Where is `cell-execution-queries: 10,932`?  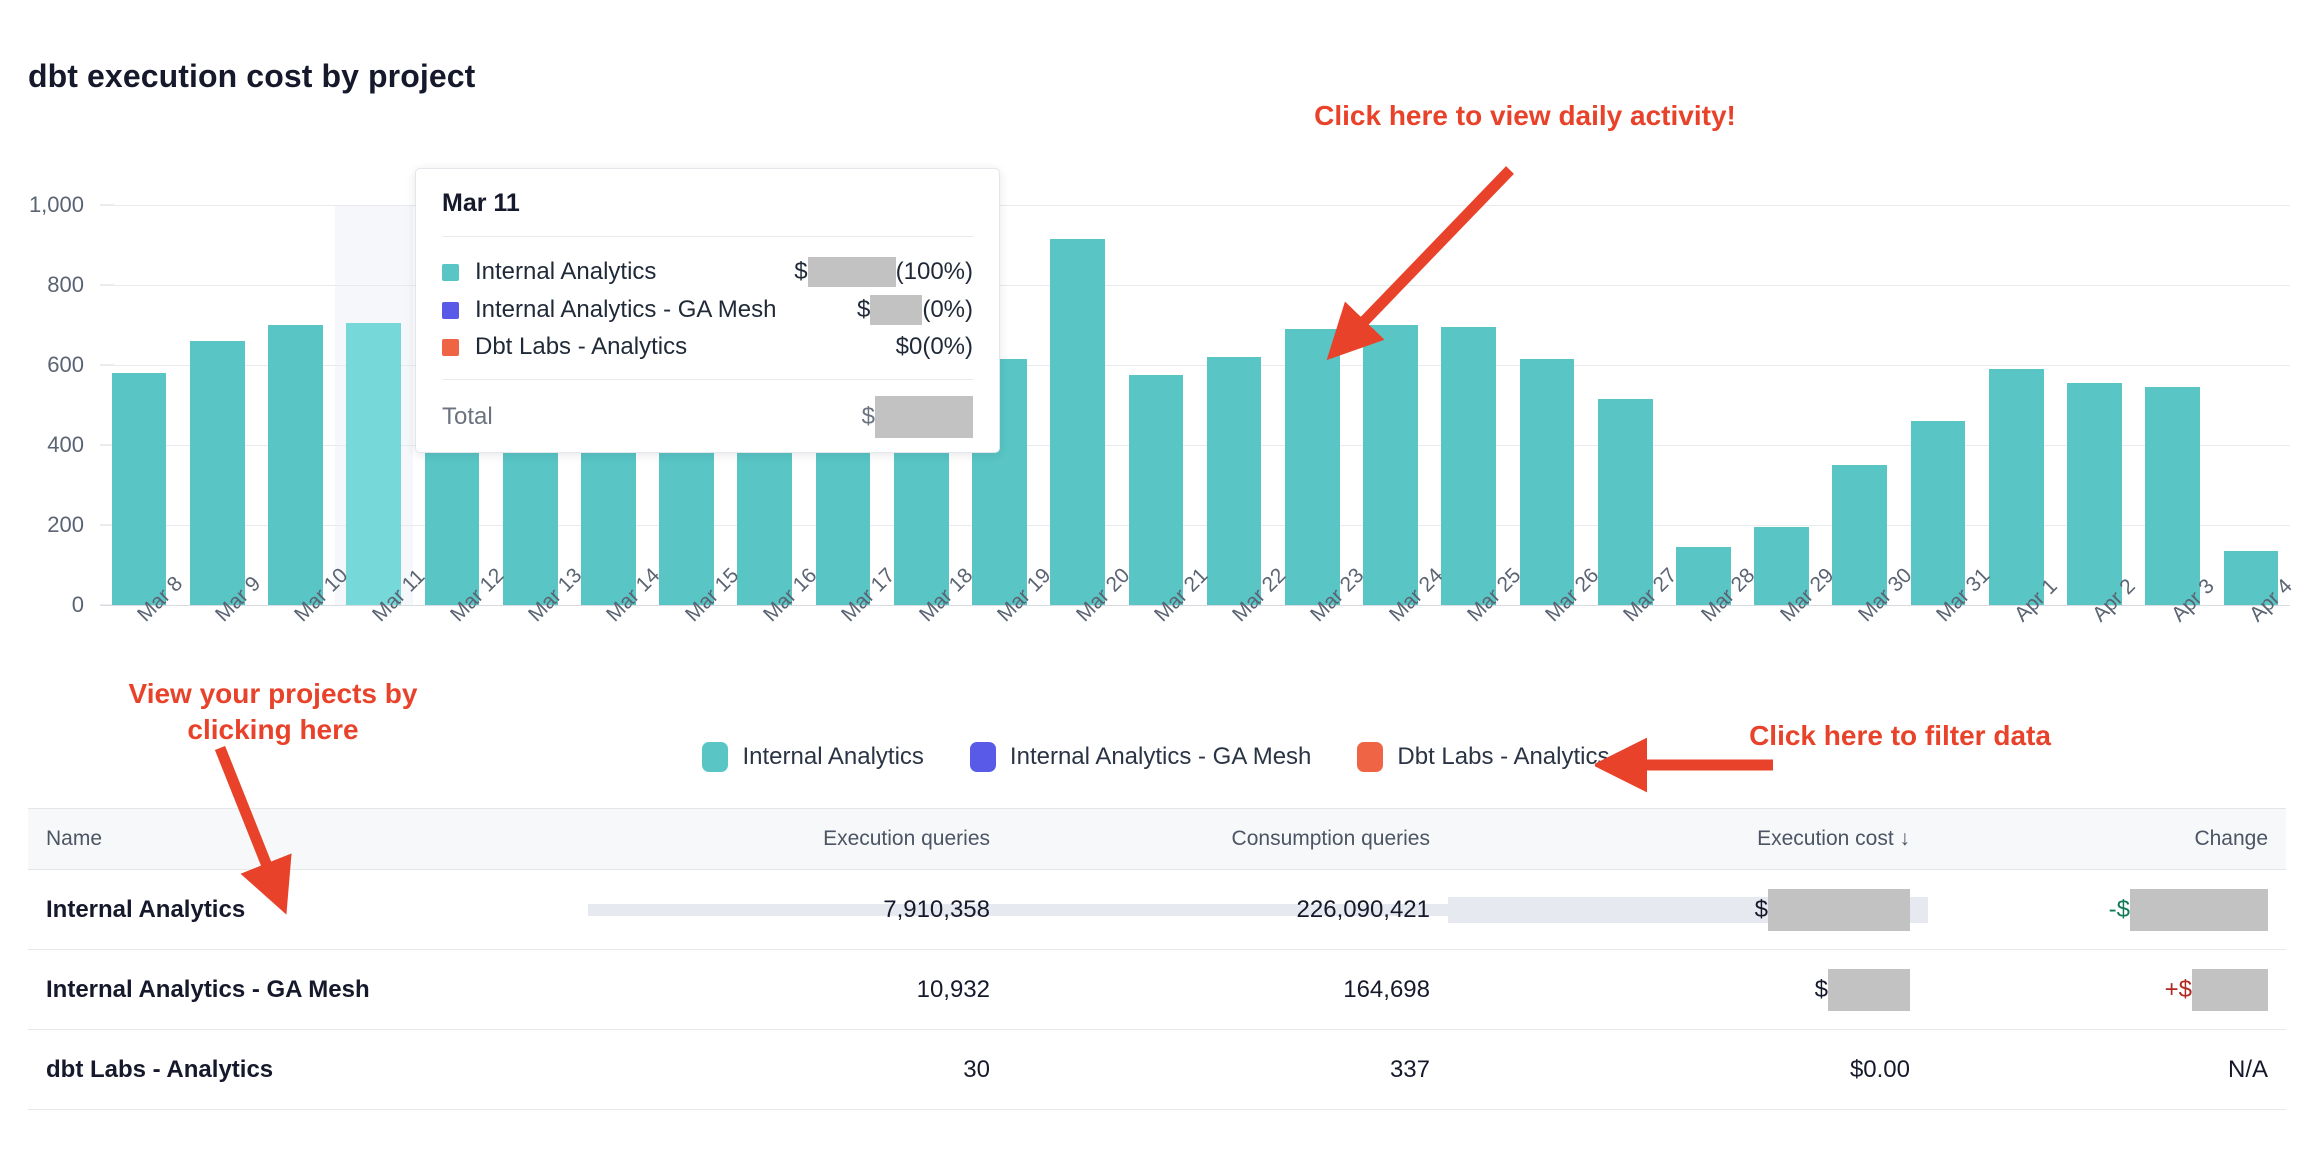
cell-execution-queries: 10,932 is located at coordinates (798, 990).